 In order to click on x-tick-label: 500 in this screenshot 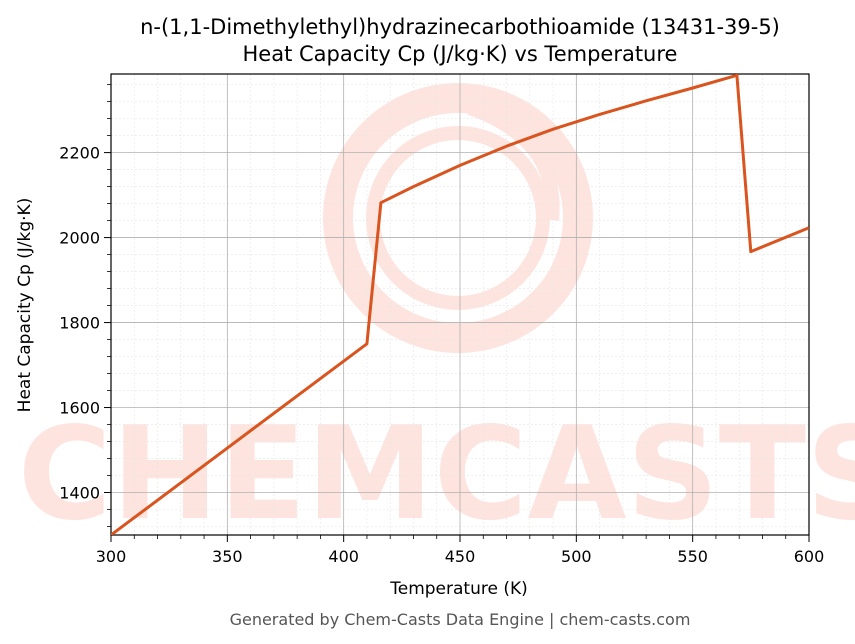, I will do `click(576, 556)`.